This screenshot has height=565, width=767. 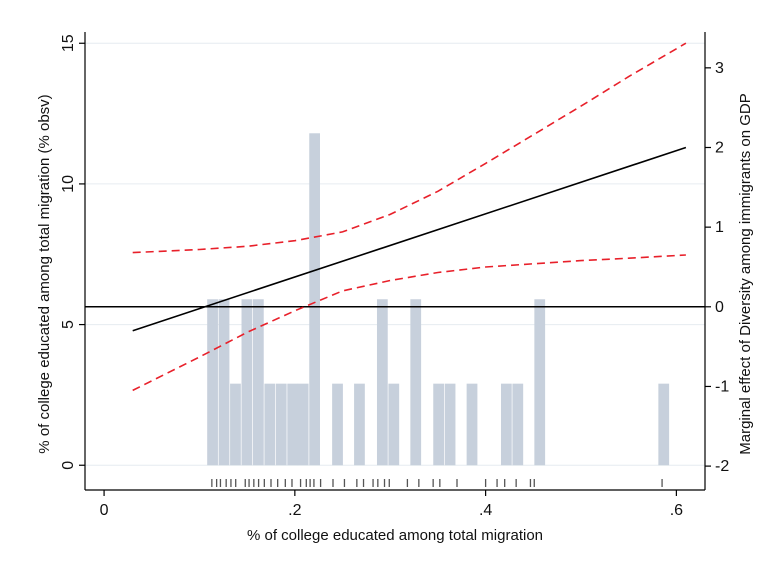 What do you see at coordinates (392, 510) in the screenshot?
I see `x-tick-labels: 0 .2 .4 .6` at bounding box center [392, 510].